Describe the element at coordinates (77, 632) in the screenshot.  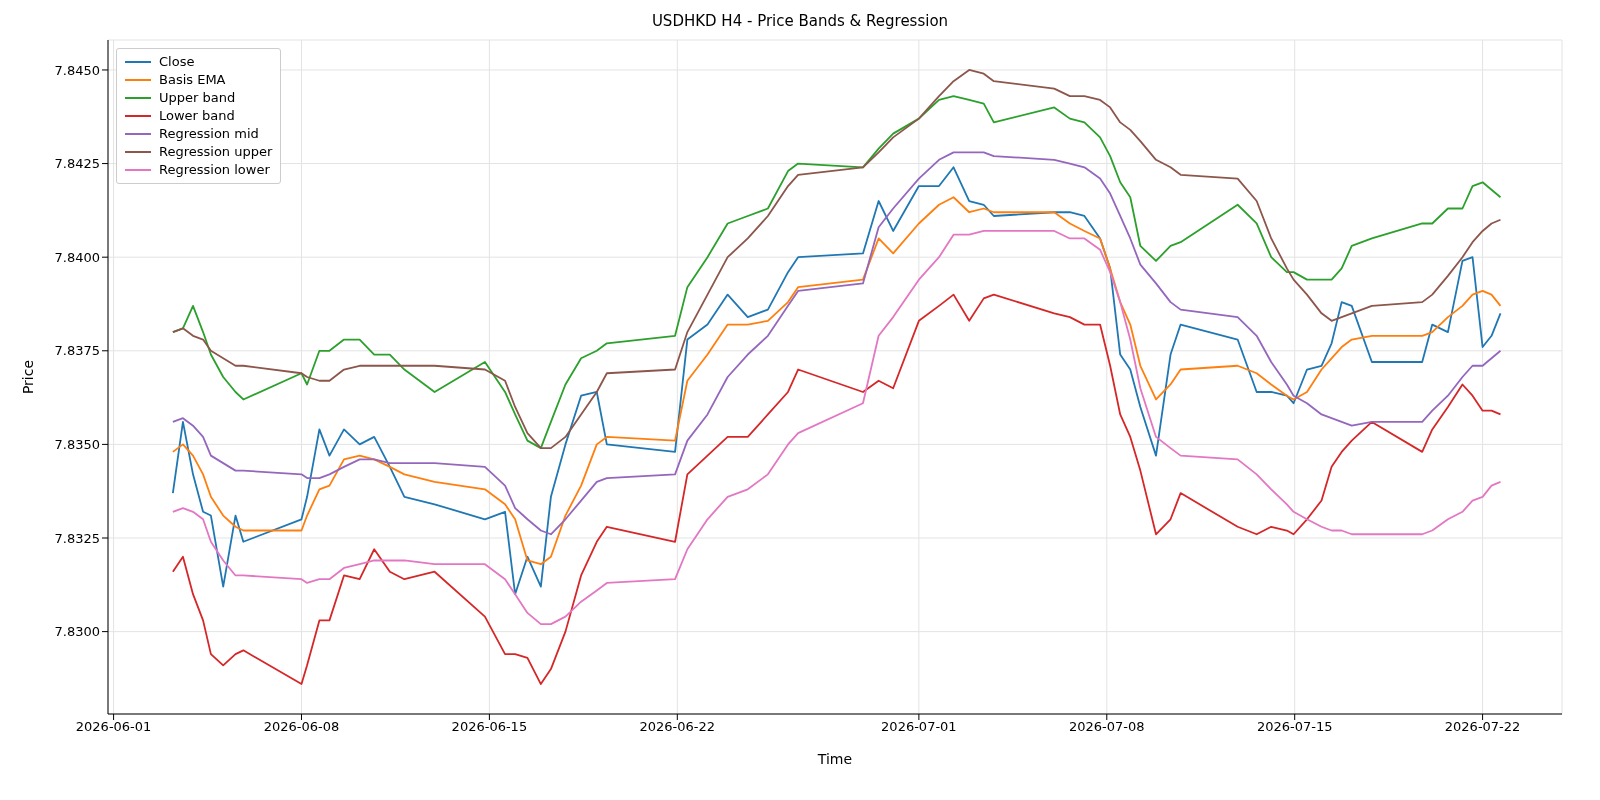
I see `y-tick-label: 7.8300` at that location.